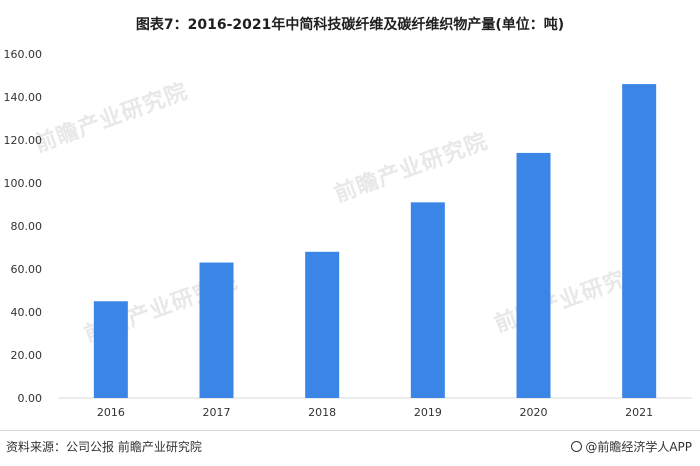 Image resolution: width=700 pixels, height=466 pixels. What do you see at coordinates (428, 412) in the screenshot?
I see `x-tick-label: 2019` at bounding box center [428, 412].